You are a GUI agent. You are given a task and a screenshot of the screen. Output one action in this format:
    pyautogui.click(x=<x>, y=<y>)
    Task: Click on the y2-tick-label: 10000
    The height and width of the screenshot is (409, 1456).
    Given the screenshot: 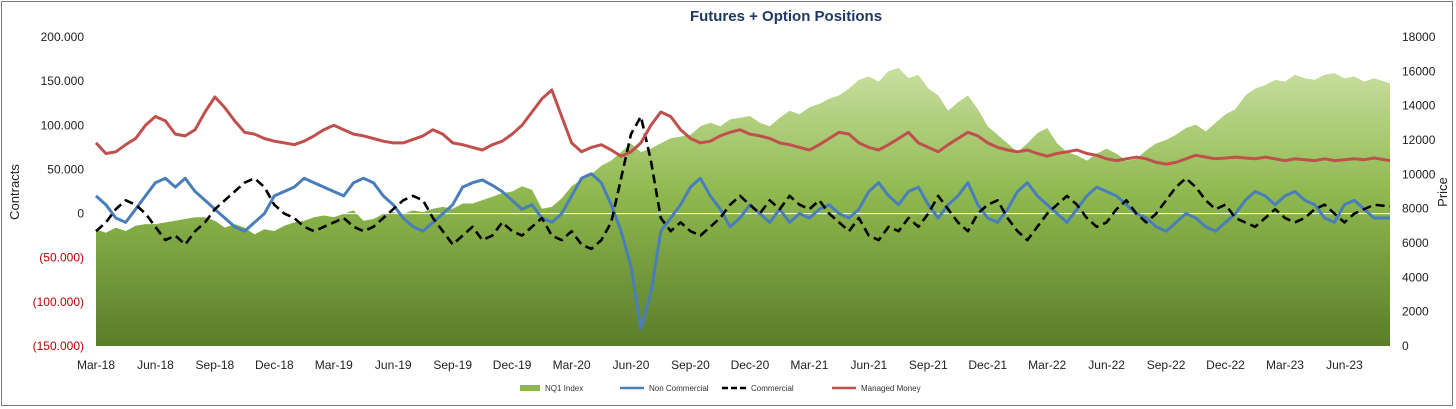 What is the action you would take?
    pyautogui.click(x=1419, y=174)
    